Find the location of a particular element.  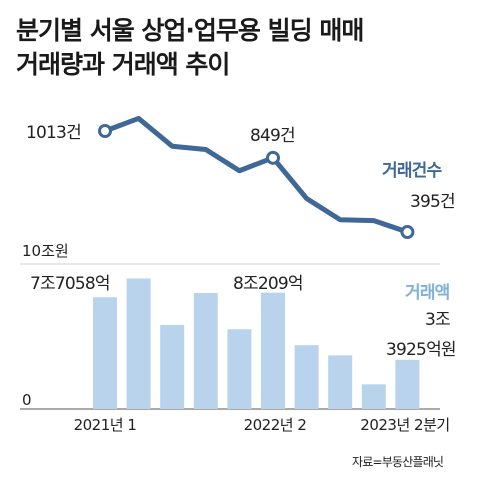

source-note: 자료=부동산플래닛 is located at coordinates (398, 462).